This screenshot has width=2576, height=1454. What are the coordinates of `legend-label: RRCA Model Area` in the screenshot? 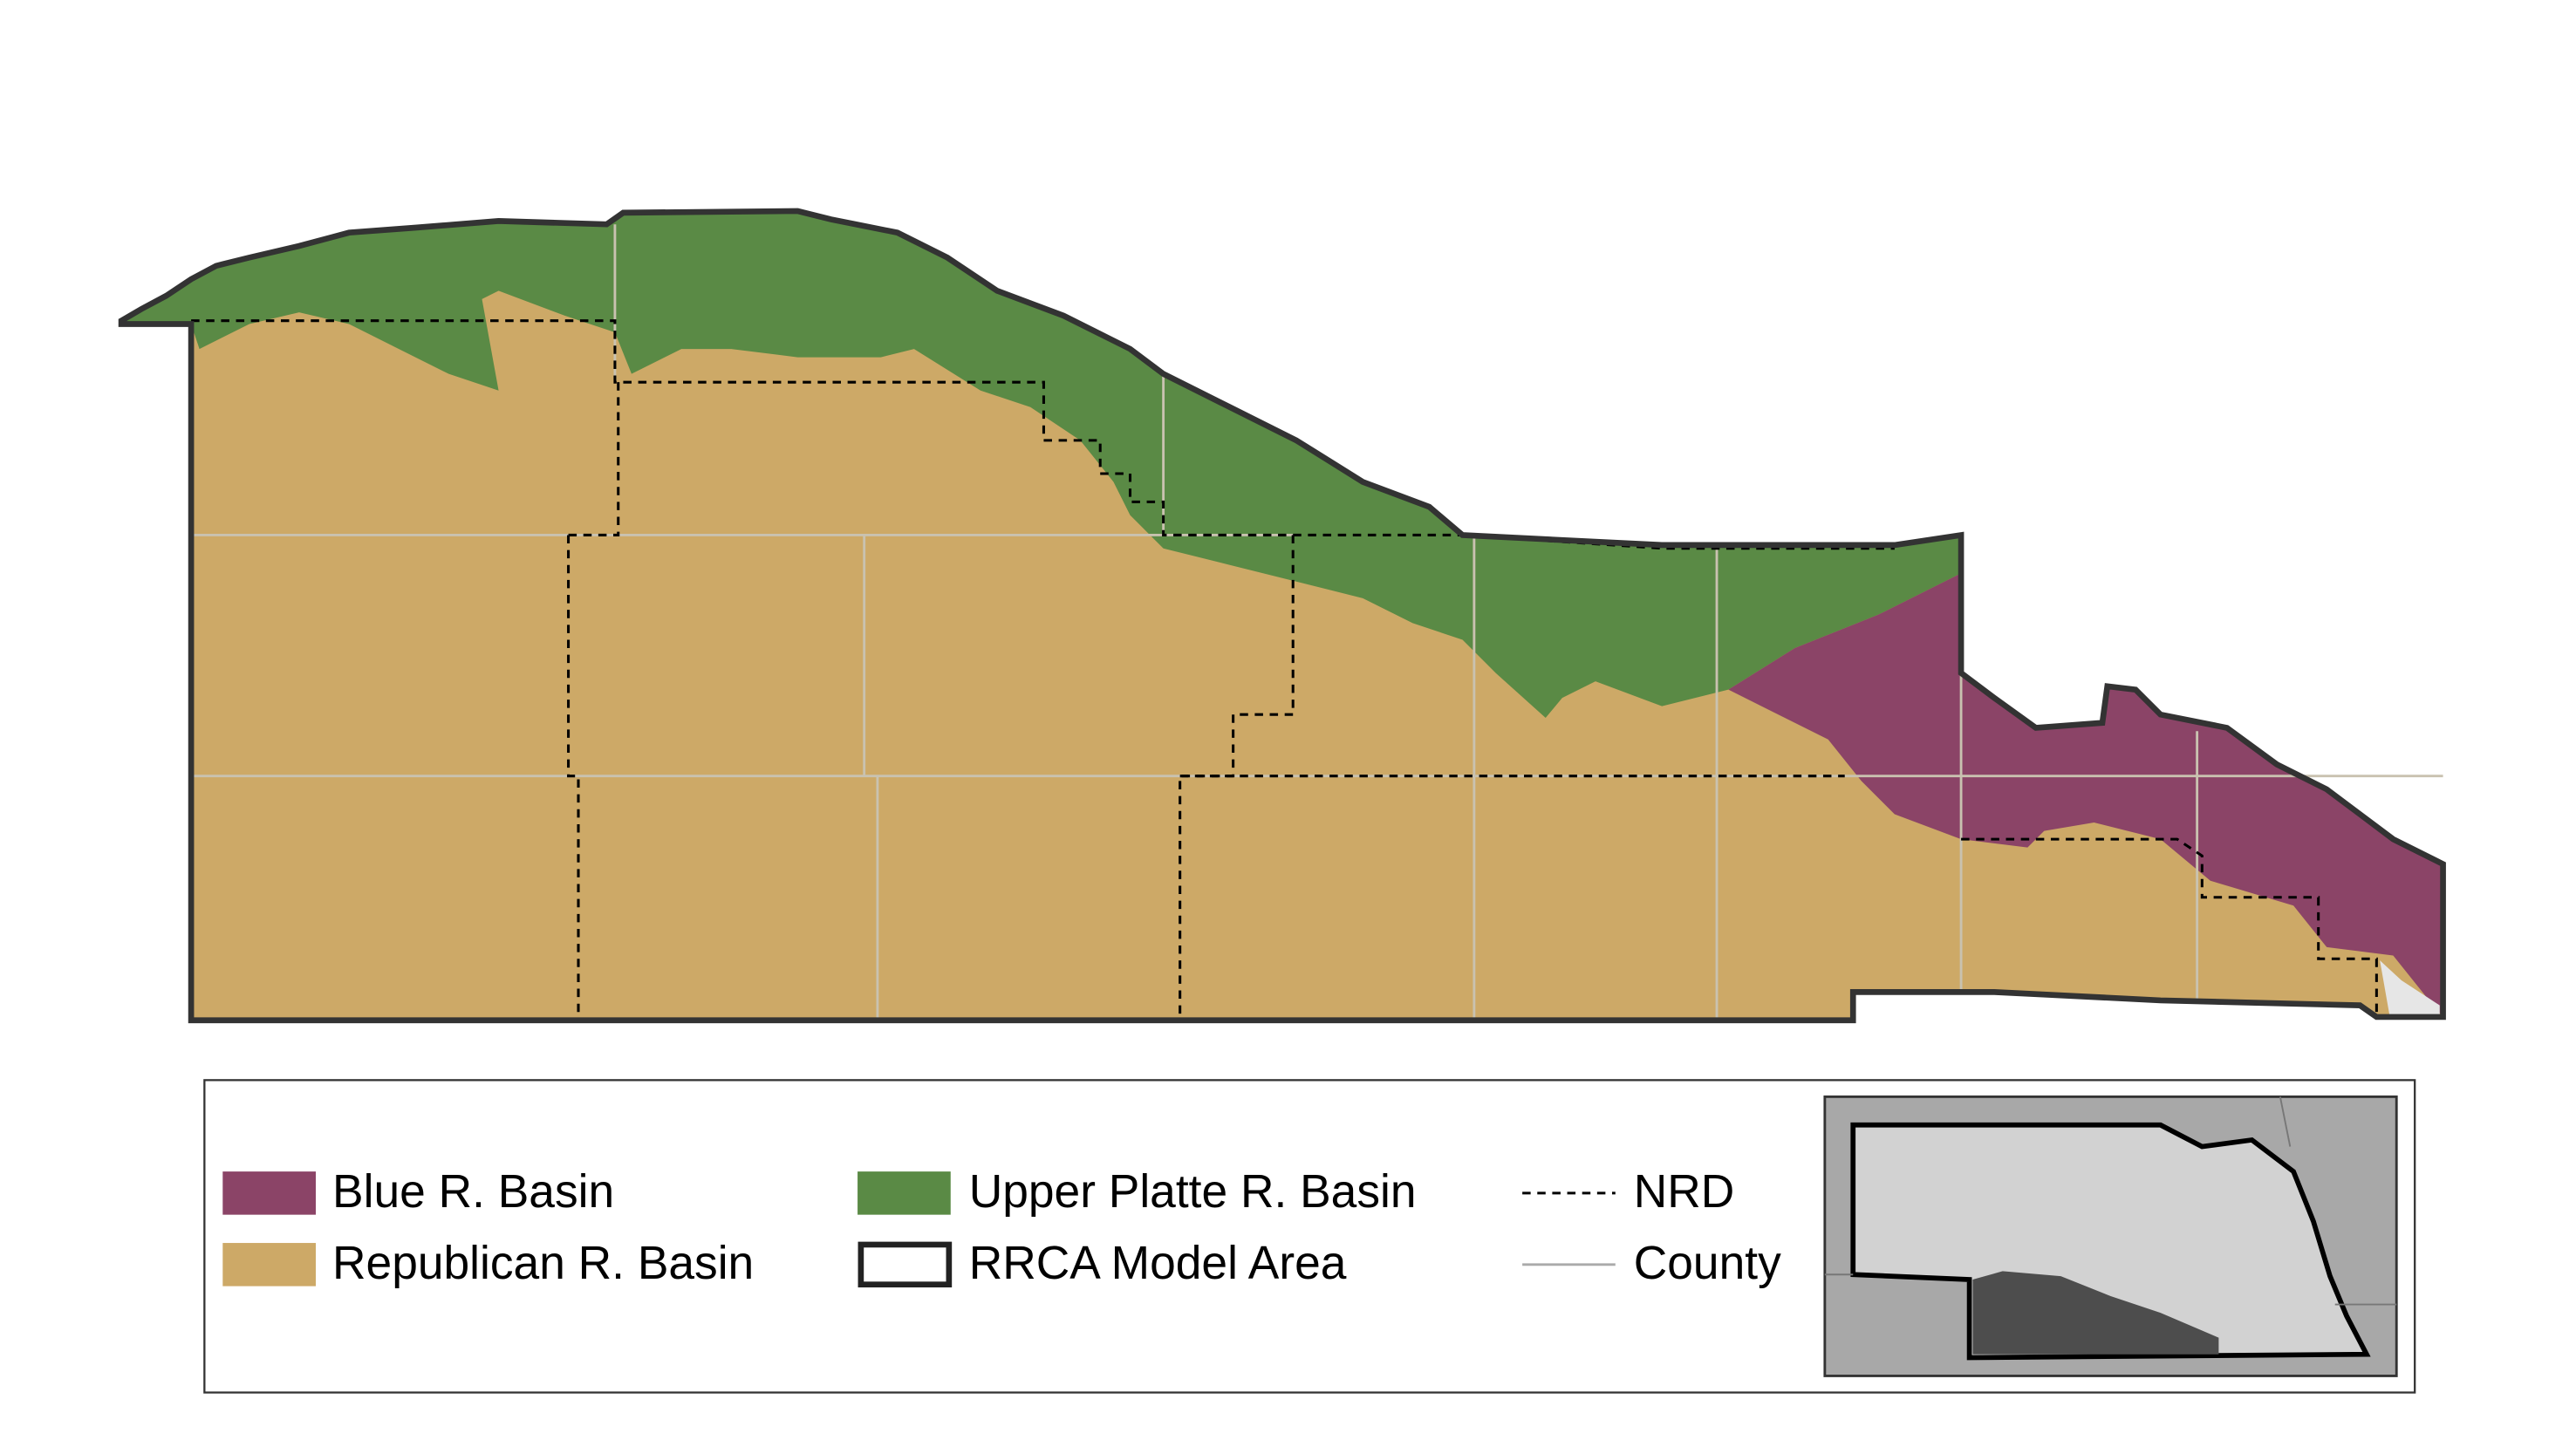 It's located at (1158, 1263).